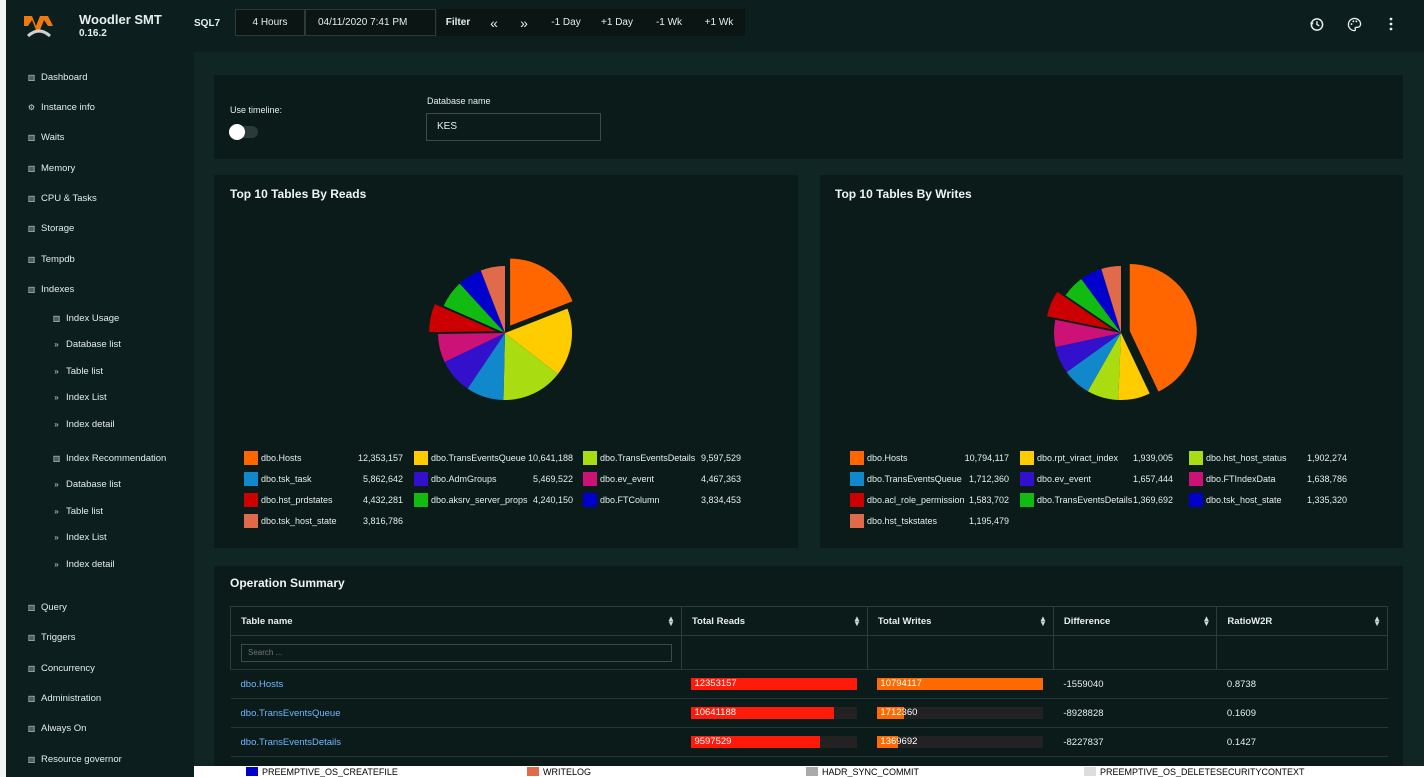 This screenshot has height=777, width=1424. Describe the element at coordinates (370, 22) in the screenshot. I see `datetime-input: 04/11/2020 7:41 PM` at that location.